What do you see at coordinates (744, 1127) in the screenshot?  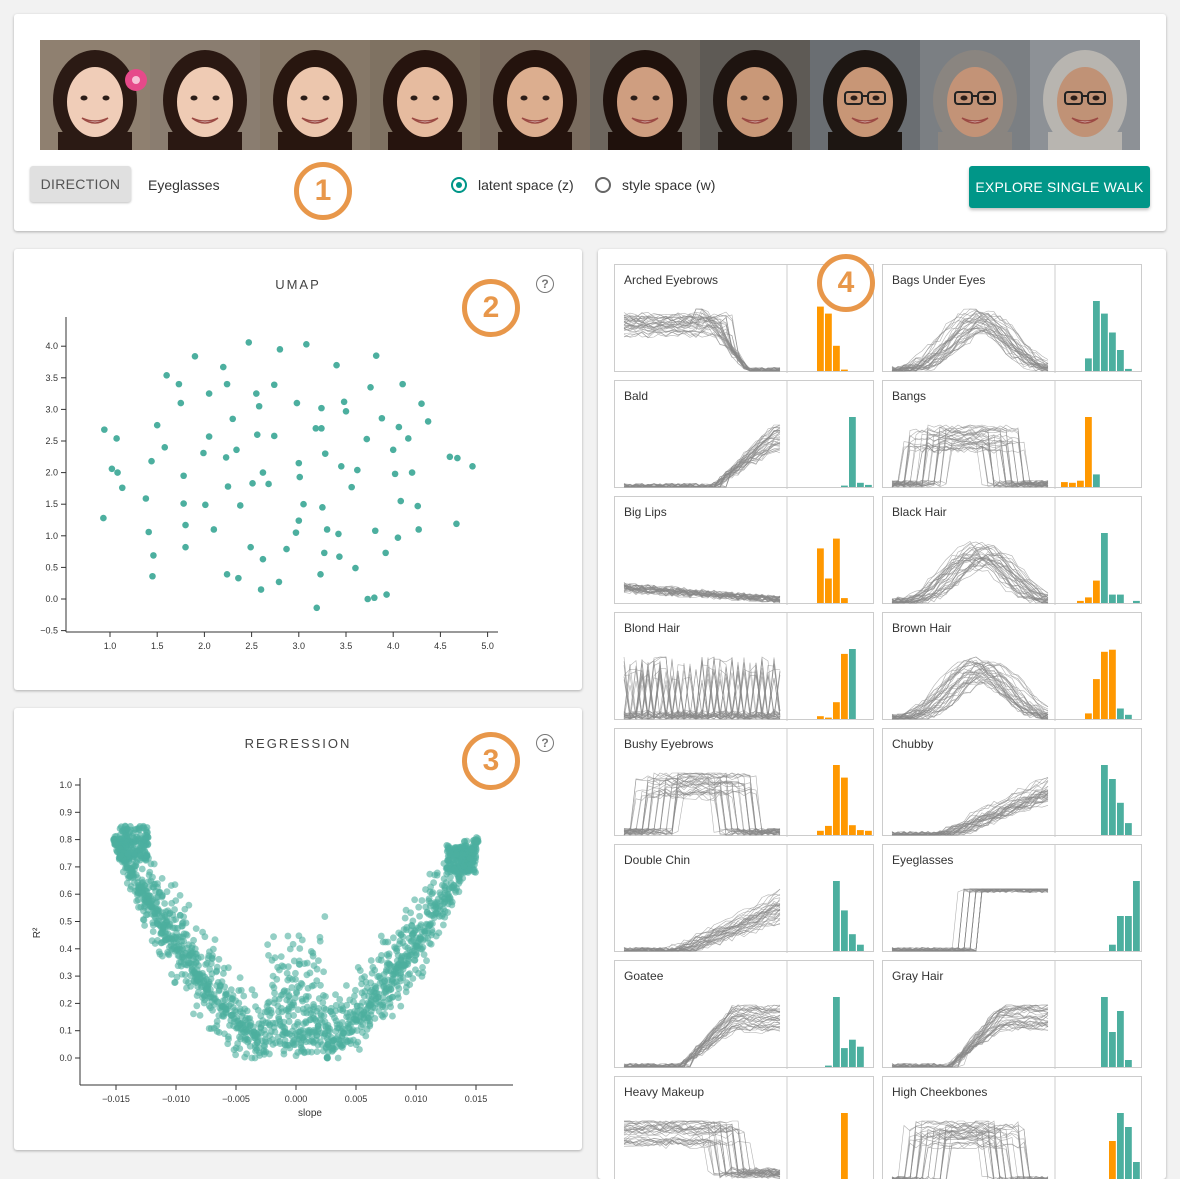 I see `attribute-tile: Heavy Makeup` at bounding box center [744, 1127].